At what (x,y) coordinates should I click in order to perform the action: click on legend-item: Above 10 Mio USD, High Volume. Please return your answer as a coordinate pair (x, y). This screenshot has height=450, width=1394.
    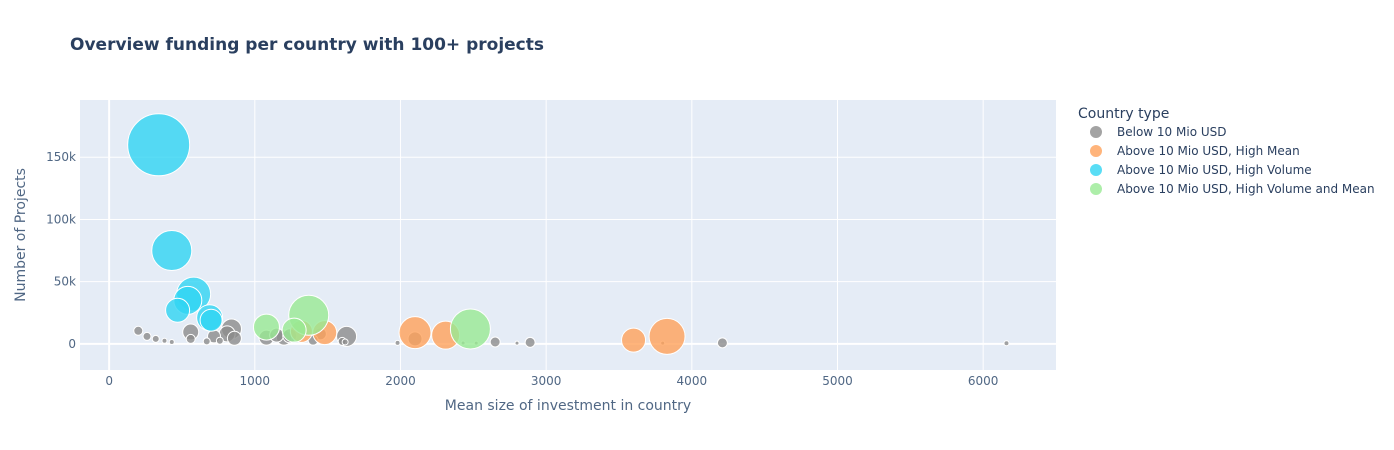
    Looking at the image, I should click on (1201, 170).